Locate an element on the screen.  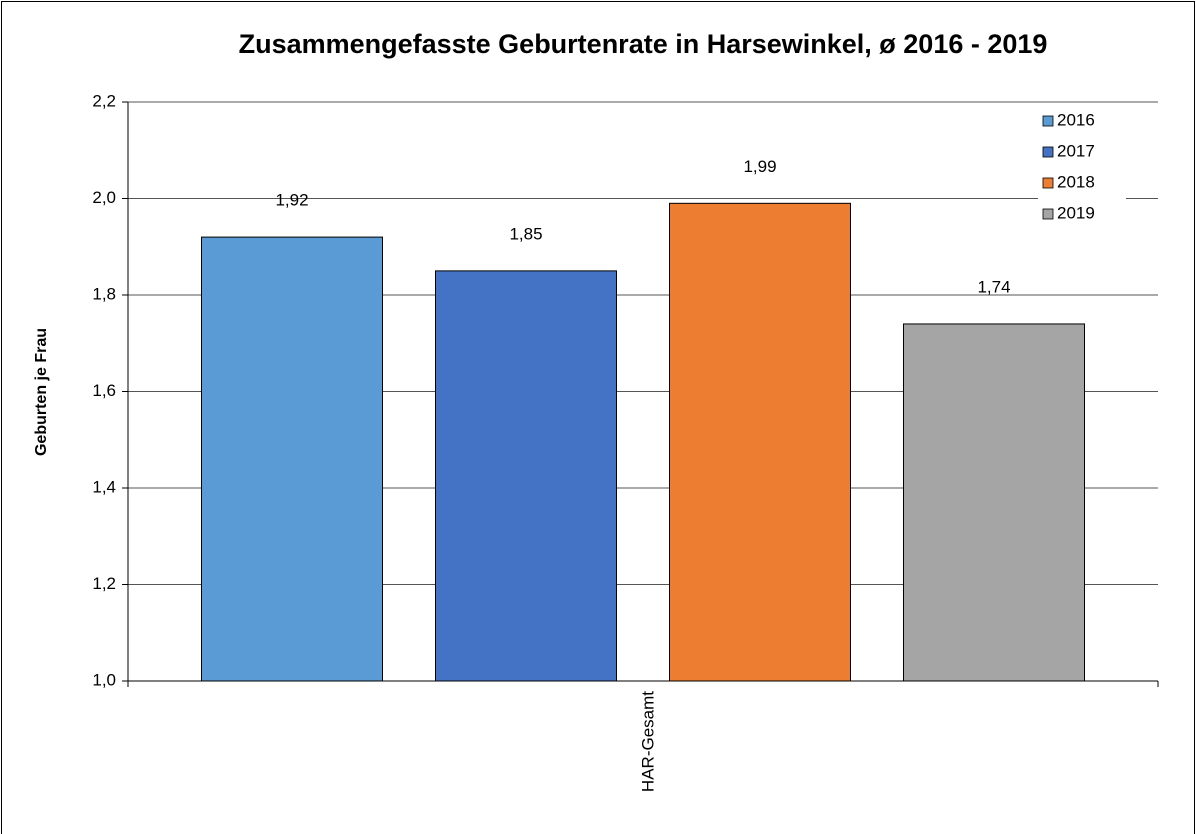
y-axis-label: Geburten je Frau is located at coordinates (41, 392).